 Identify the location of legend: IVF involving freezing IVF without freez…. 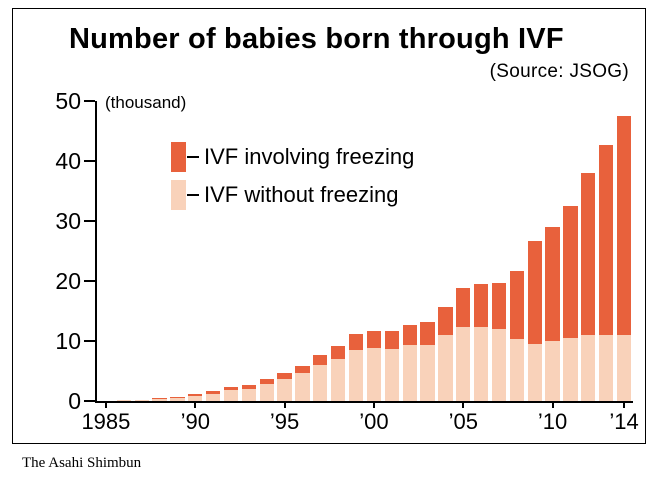
(292, 179).